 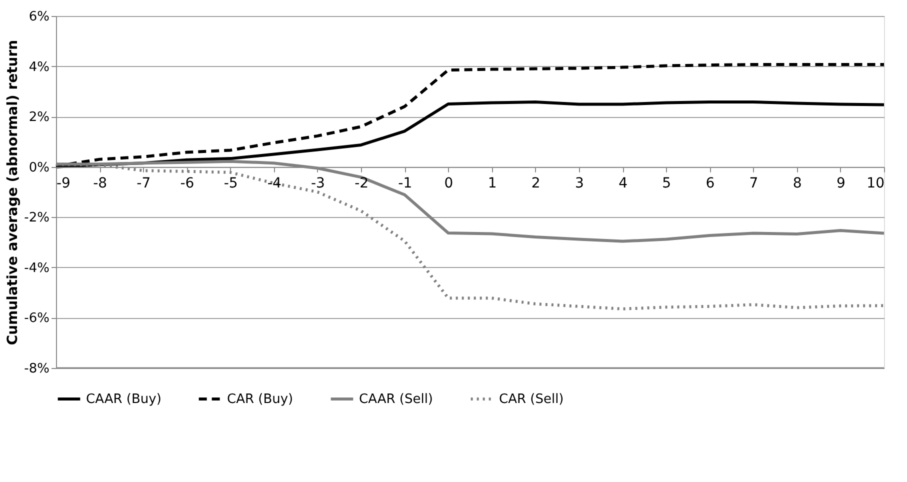 I want to click on y-tick-label: 0%, so click(x=39, y=168).